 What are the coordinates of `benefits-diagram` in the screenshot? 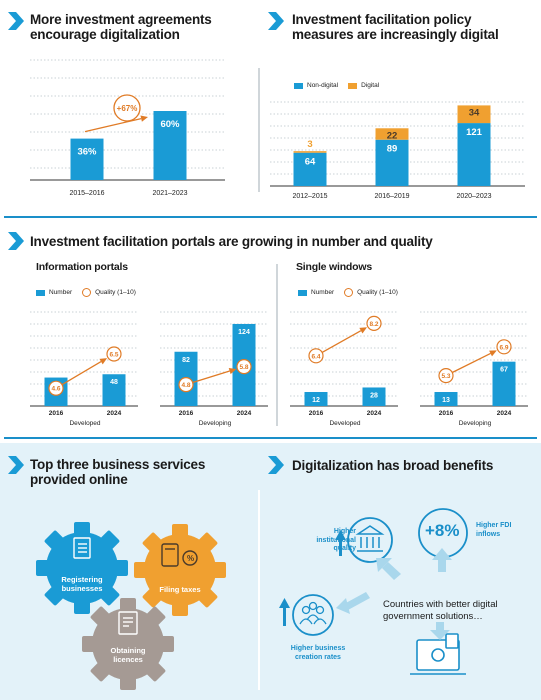 It's located at (373, 591).